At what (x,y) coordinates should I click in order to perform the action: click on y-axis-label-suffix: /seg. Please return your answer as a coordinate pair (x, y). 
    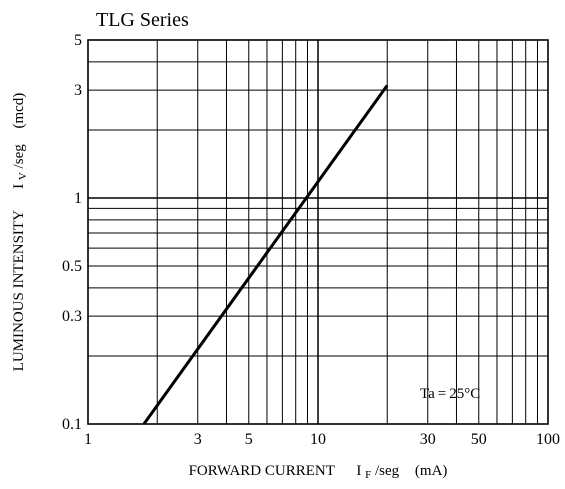
    Looking at the image, I should click on (19, 156).